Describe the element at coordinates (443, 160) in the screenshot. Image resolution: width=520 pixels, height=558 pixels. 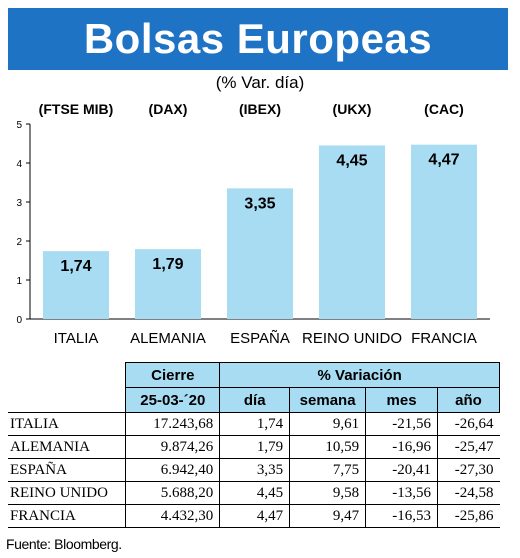
I see `bar-value-label: 4,47` at that location.